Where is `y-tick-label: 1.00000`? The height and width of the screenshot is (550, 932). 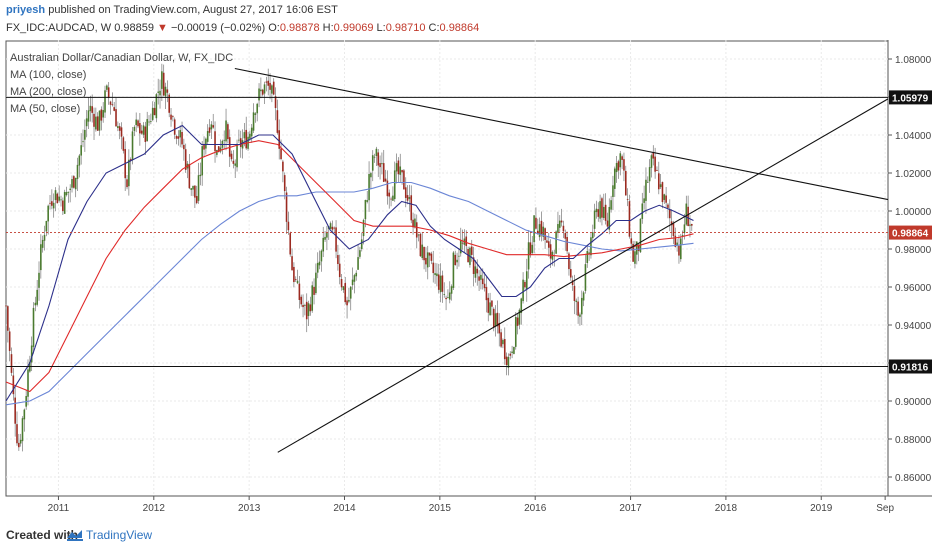 y-tick-label: 1.00000 is located at coordinates (913, 212).